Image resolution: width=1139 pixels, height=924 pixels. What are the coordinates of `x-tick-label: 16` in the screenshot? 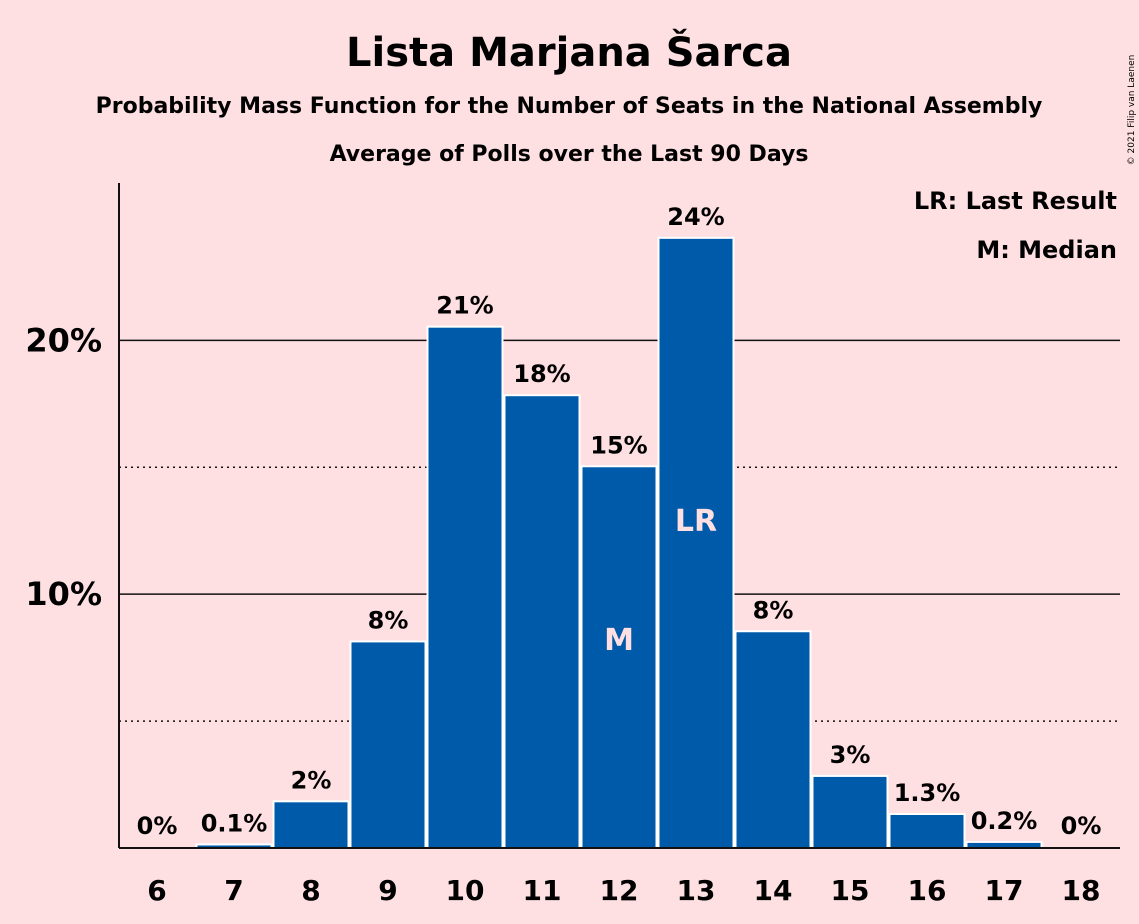 It's located at (927, 890).